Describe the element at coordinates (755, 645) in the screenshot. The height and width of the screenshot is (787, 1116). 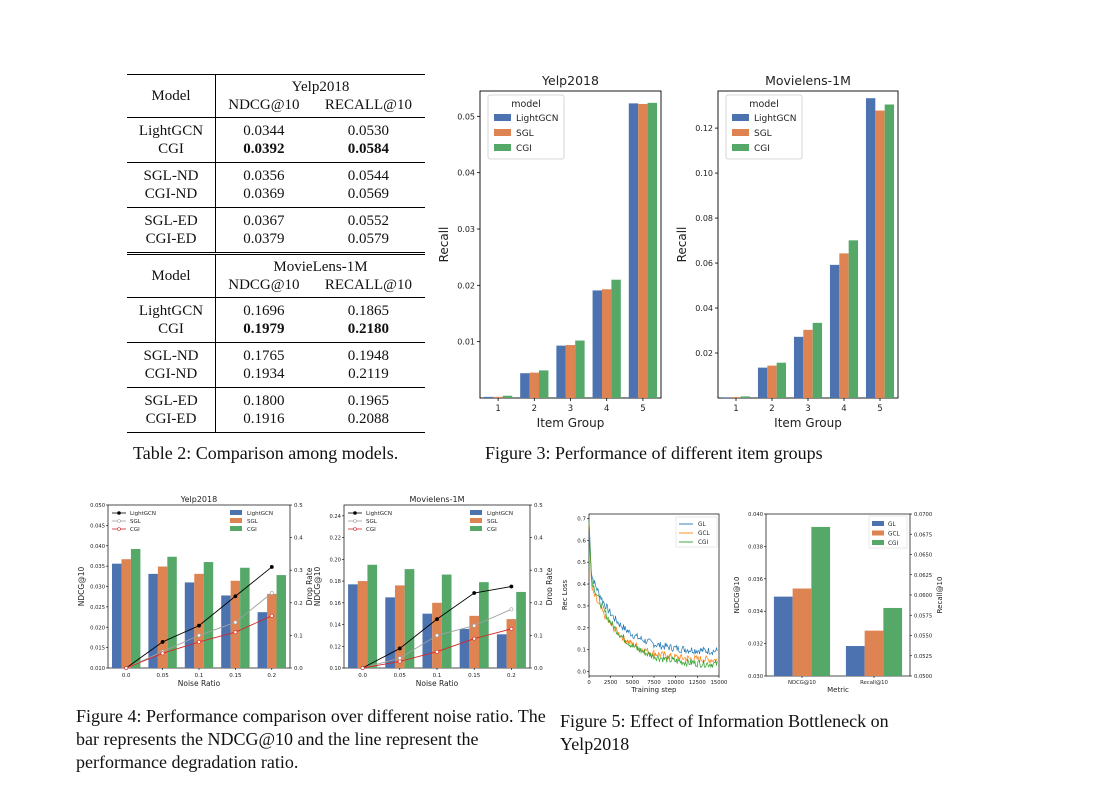
I see `y-tick-label: 0.032` at that location.